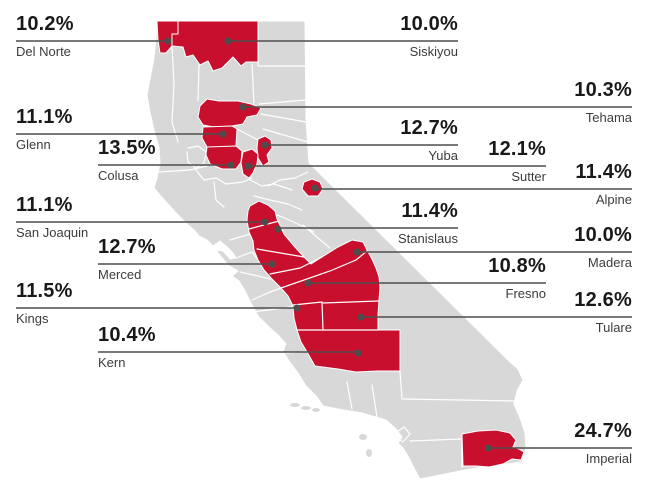 This screenshot has height=490, width=651. I want to click on merced-value-label: 12.7%, so click(127, 247).